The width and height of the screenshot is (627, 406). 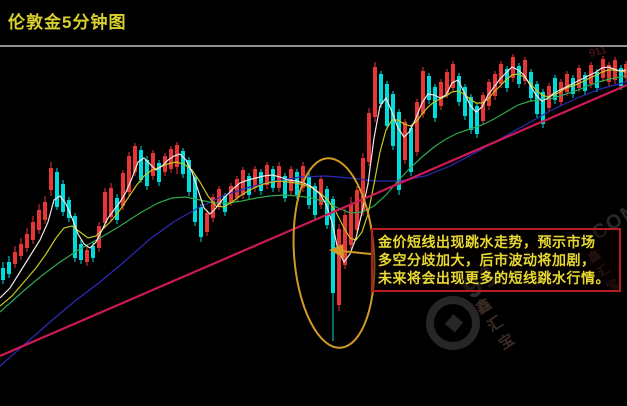 I want to click on annotation-line: 未来将会出现更多的短线跳水行情。, so click(x=494, y=278).